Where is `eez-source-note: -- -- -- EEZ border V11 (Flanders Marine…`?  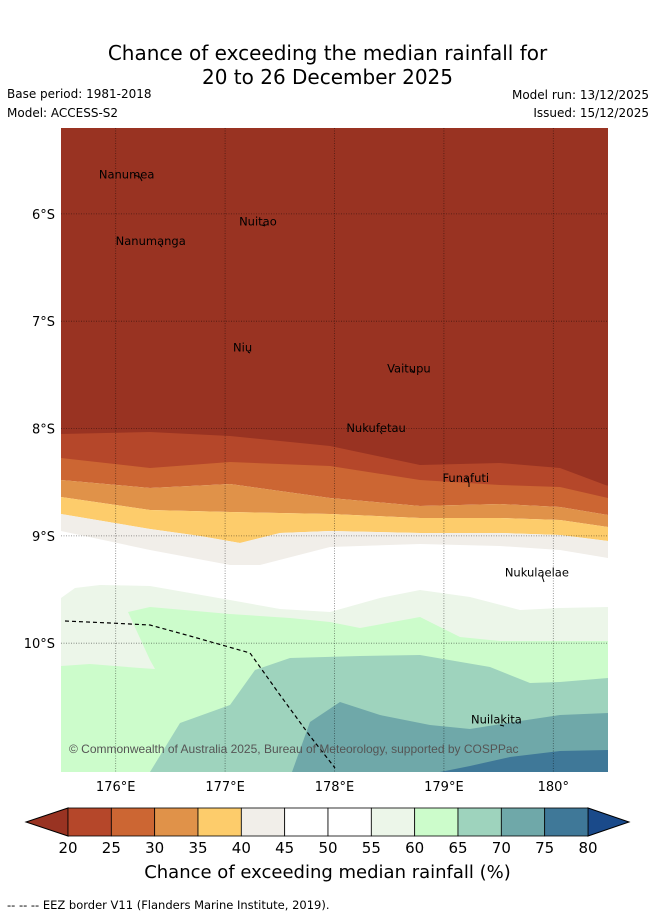
eez-source-note: -- -- -- EEZ border V11 (Flanders Marine… is located at coordinates (168, 905).